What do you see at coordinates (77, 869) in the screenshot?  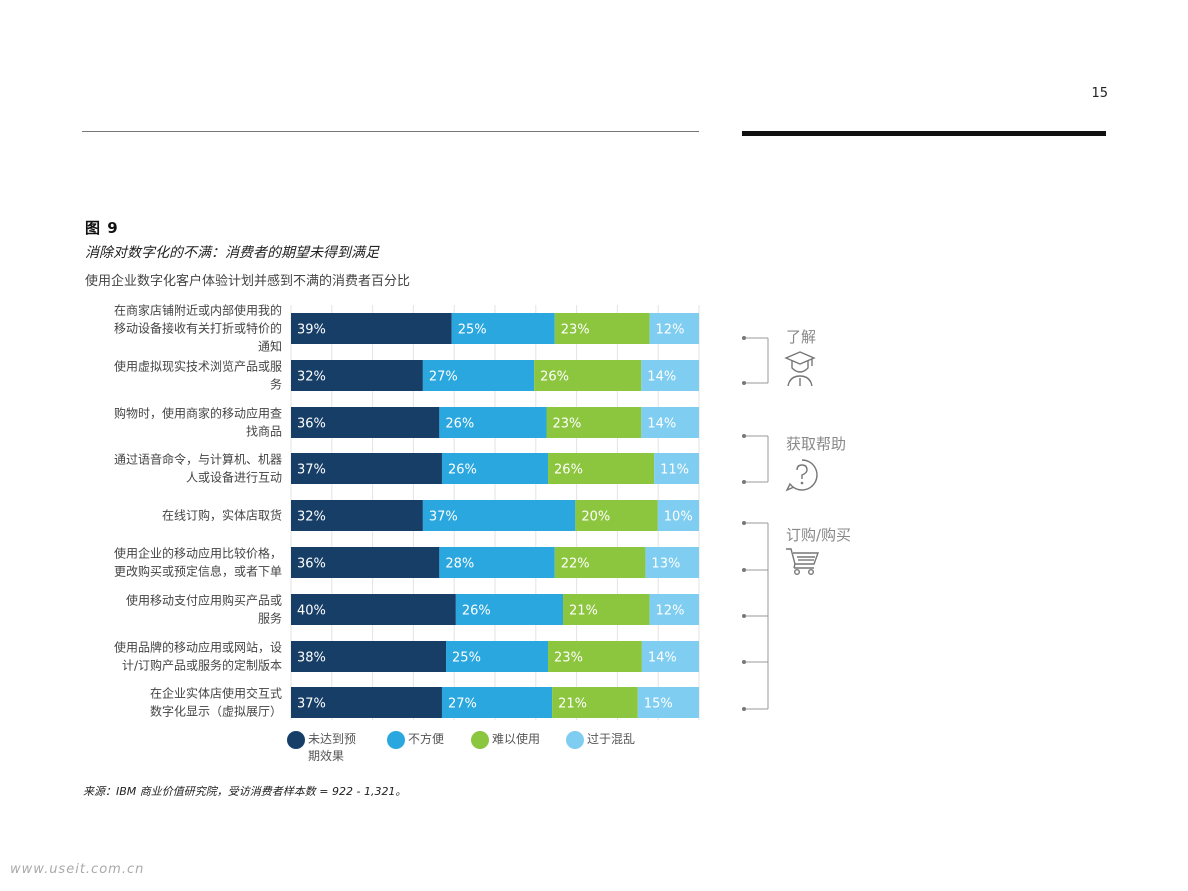 I see `watermark: www.useit.com.cn` at bounding box center [77, 869].